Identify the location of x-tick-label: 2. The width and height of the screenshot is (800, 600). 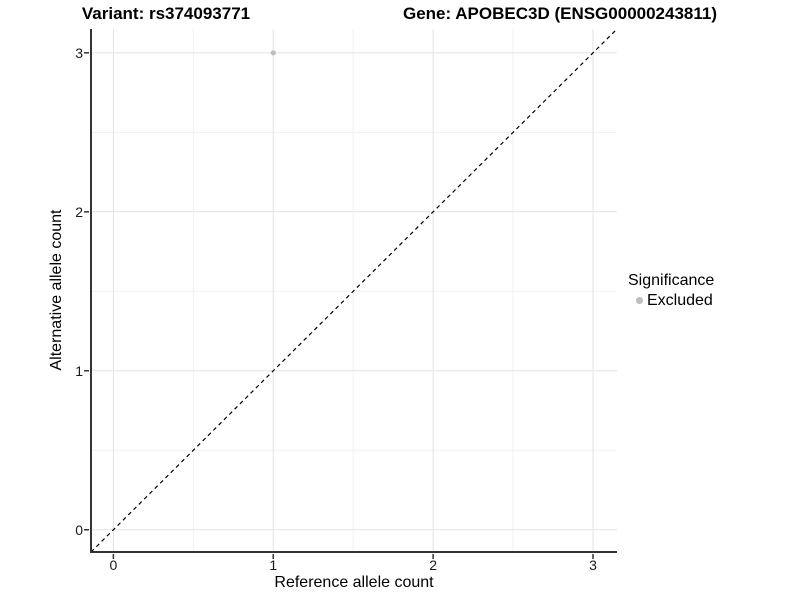
(433, 565).